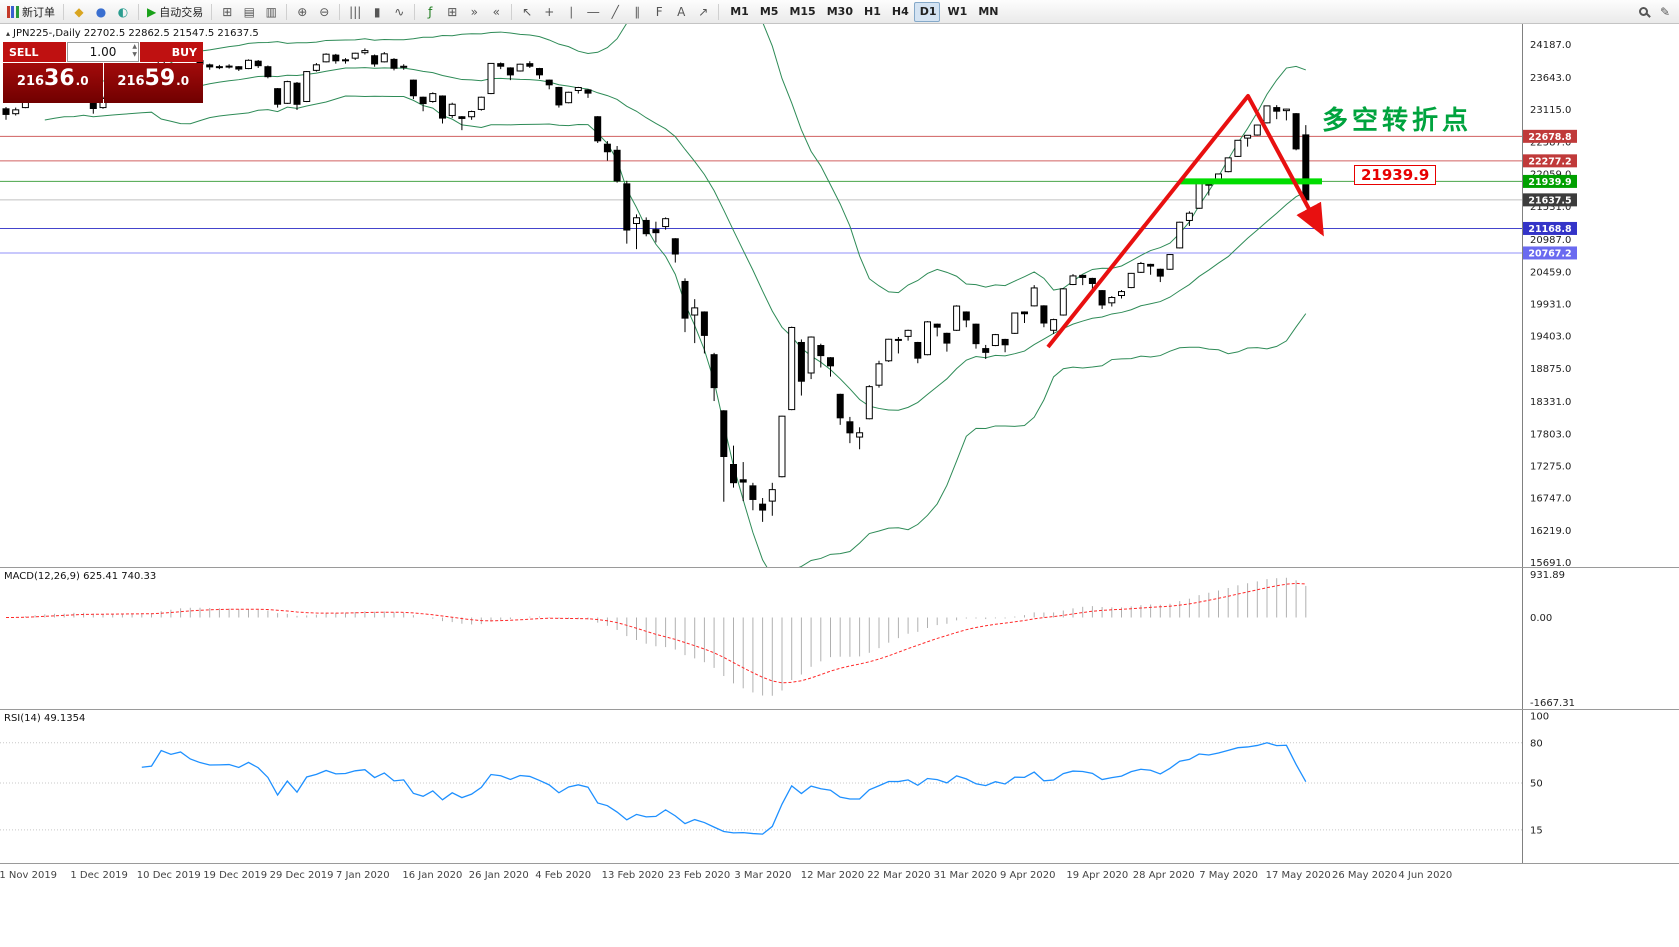 This screenshot has height=947, width=1679. What do you see at coordinates (249, 11) in the screenshot?
I see `data-window-icon: ▤` at bounding box center [249, 11].